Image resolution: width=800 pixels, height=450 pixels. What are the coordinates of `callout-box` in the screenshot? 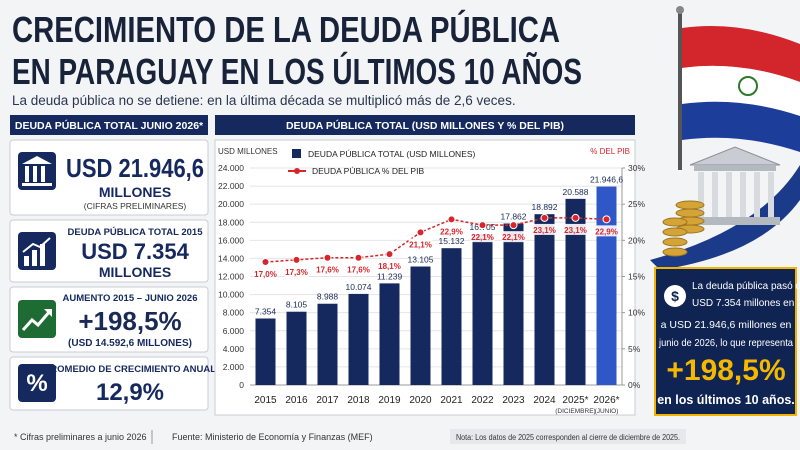 It's located at (725, 341).